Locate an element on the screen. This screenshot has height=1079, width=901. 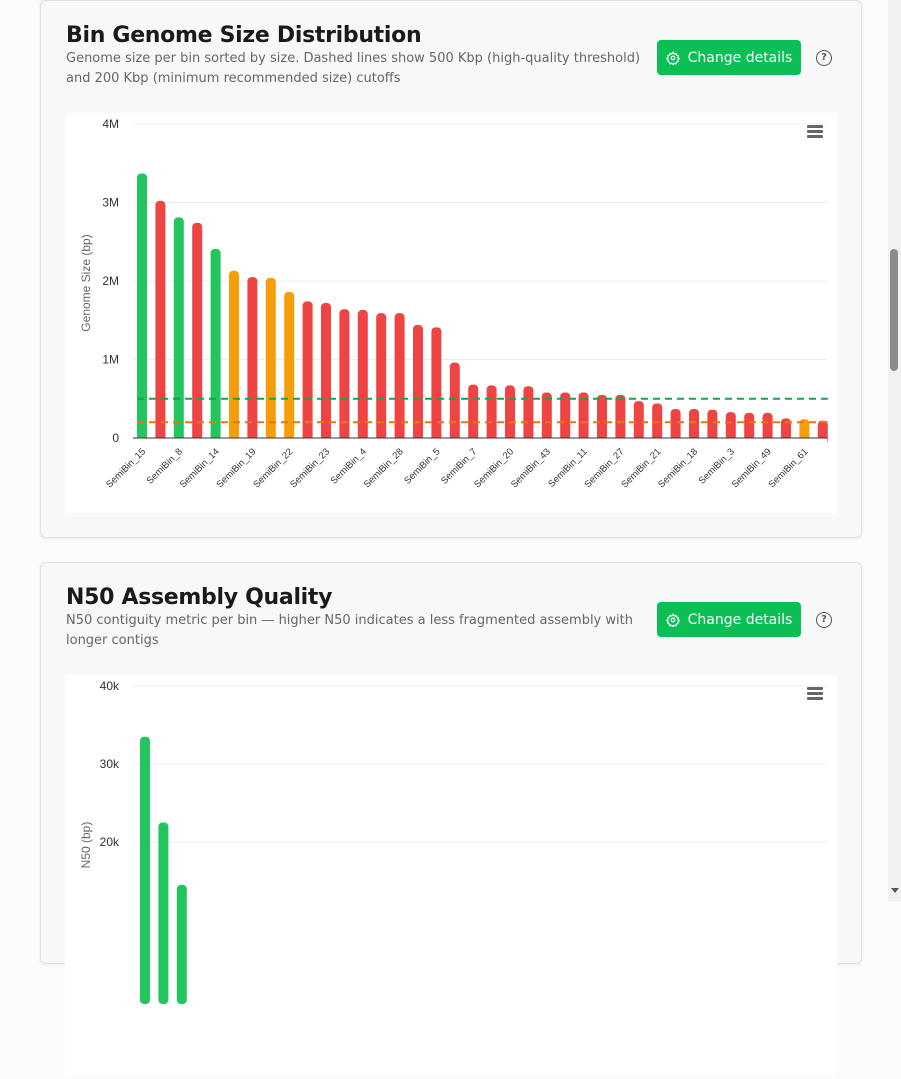
scroll-down-arrow is located at coordinates (895, 890).